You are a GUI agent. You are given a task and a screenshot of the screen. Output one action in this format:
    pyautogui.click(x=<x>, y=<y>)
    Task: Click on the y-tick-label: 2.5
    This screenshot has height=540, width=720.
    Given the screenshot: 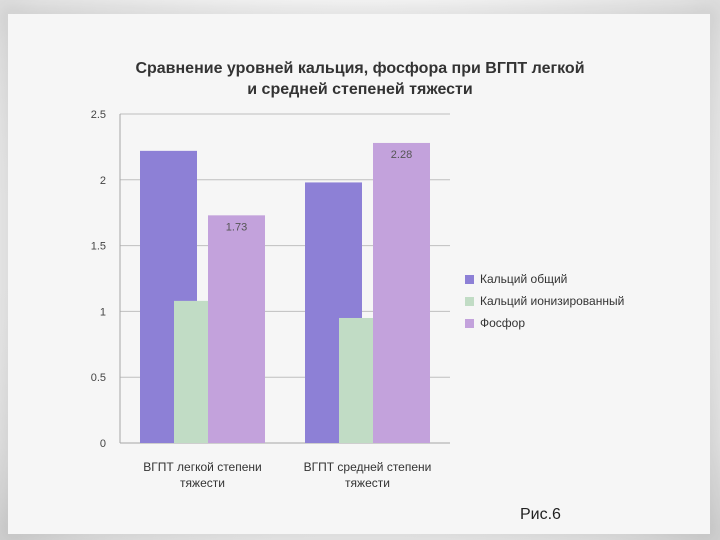 What is the action you would take?
    pyautogui.click(x=98, y=115)
    